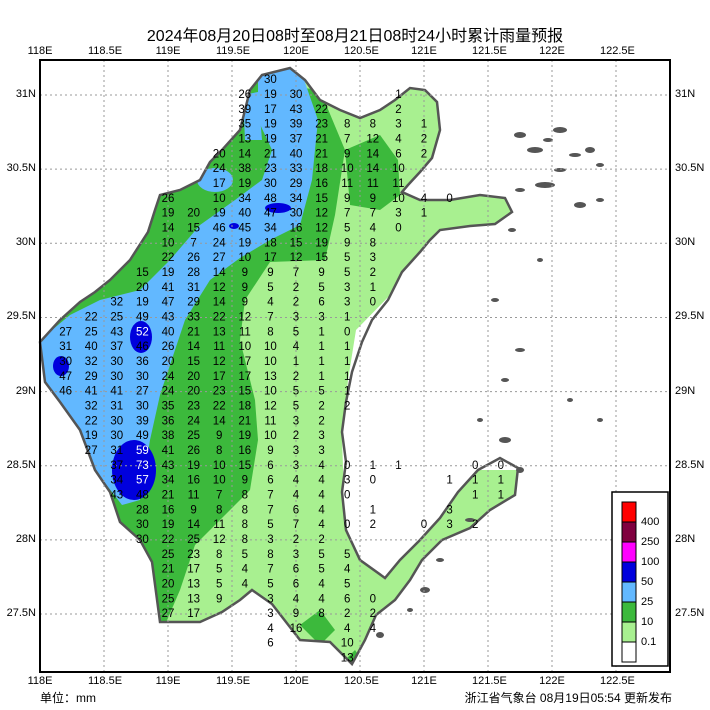 The height and width of the screenshot is (710, 710). I want to click on lat-label-right: 29.5N, so click(690, 316).